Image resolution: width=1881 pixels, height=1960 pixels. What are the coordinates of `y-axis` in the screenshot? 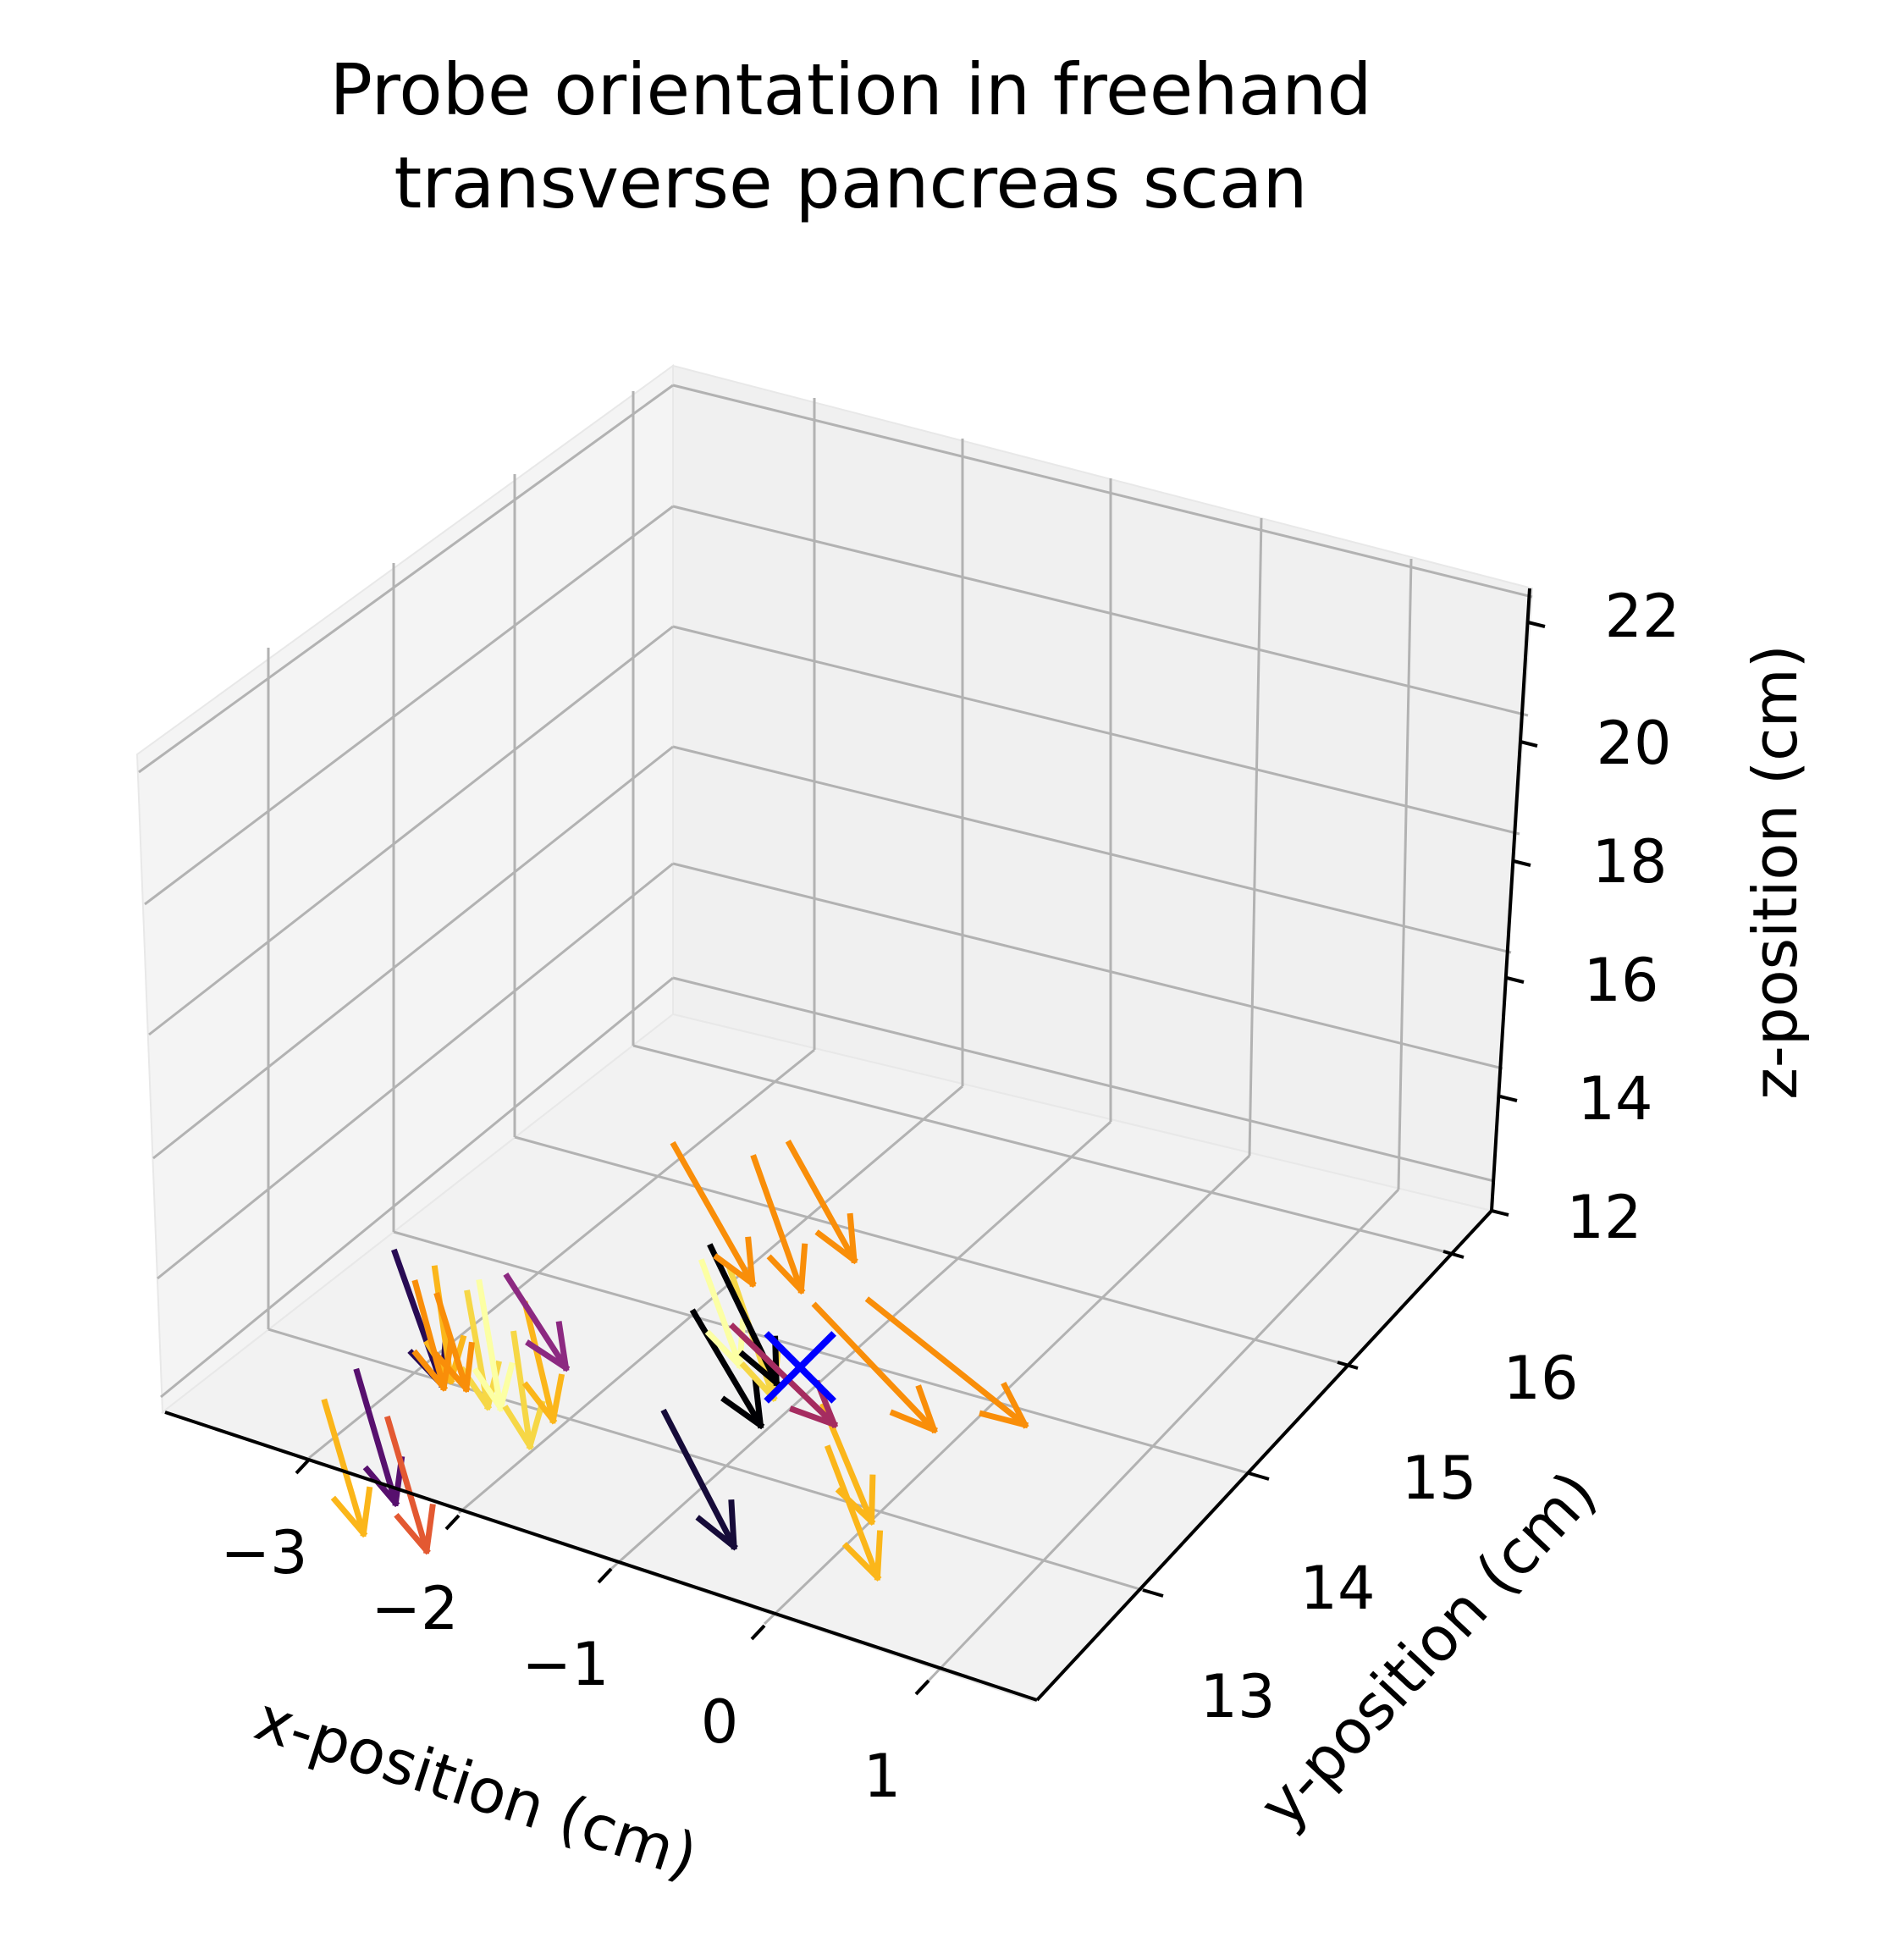 It's located at (1264, 1455).